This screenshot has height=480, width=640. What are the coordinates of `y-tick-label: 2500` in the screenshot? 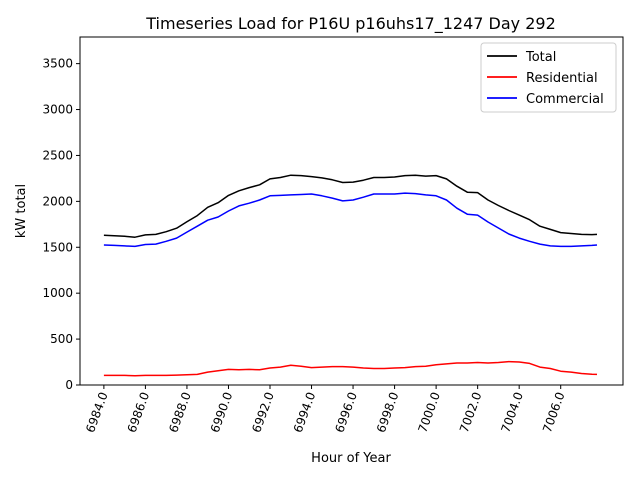 It's located at (57, 155).